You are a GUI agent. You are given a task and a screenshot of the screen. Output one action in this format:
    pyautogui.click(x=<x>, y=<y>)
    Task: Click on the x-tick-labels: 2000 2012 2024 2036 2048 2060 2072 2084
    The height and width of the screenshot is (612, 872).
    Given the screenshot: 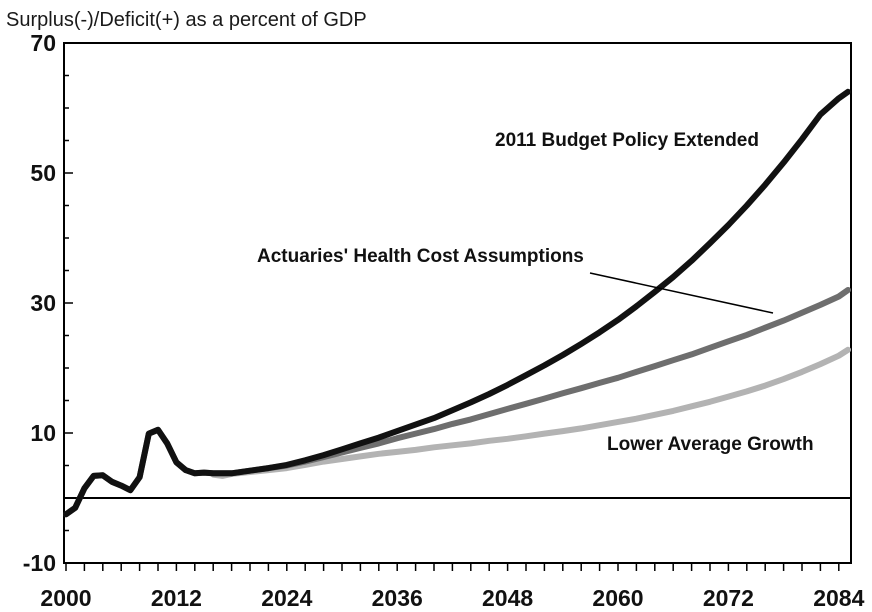 What is the action you would take?
    pyautogui.click(x=452, y=598)
    